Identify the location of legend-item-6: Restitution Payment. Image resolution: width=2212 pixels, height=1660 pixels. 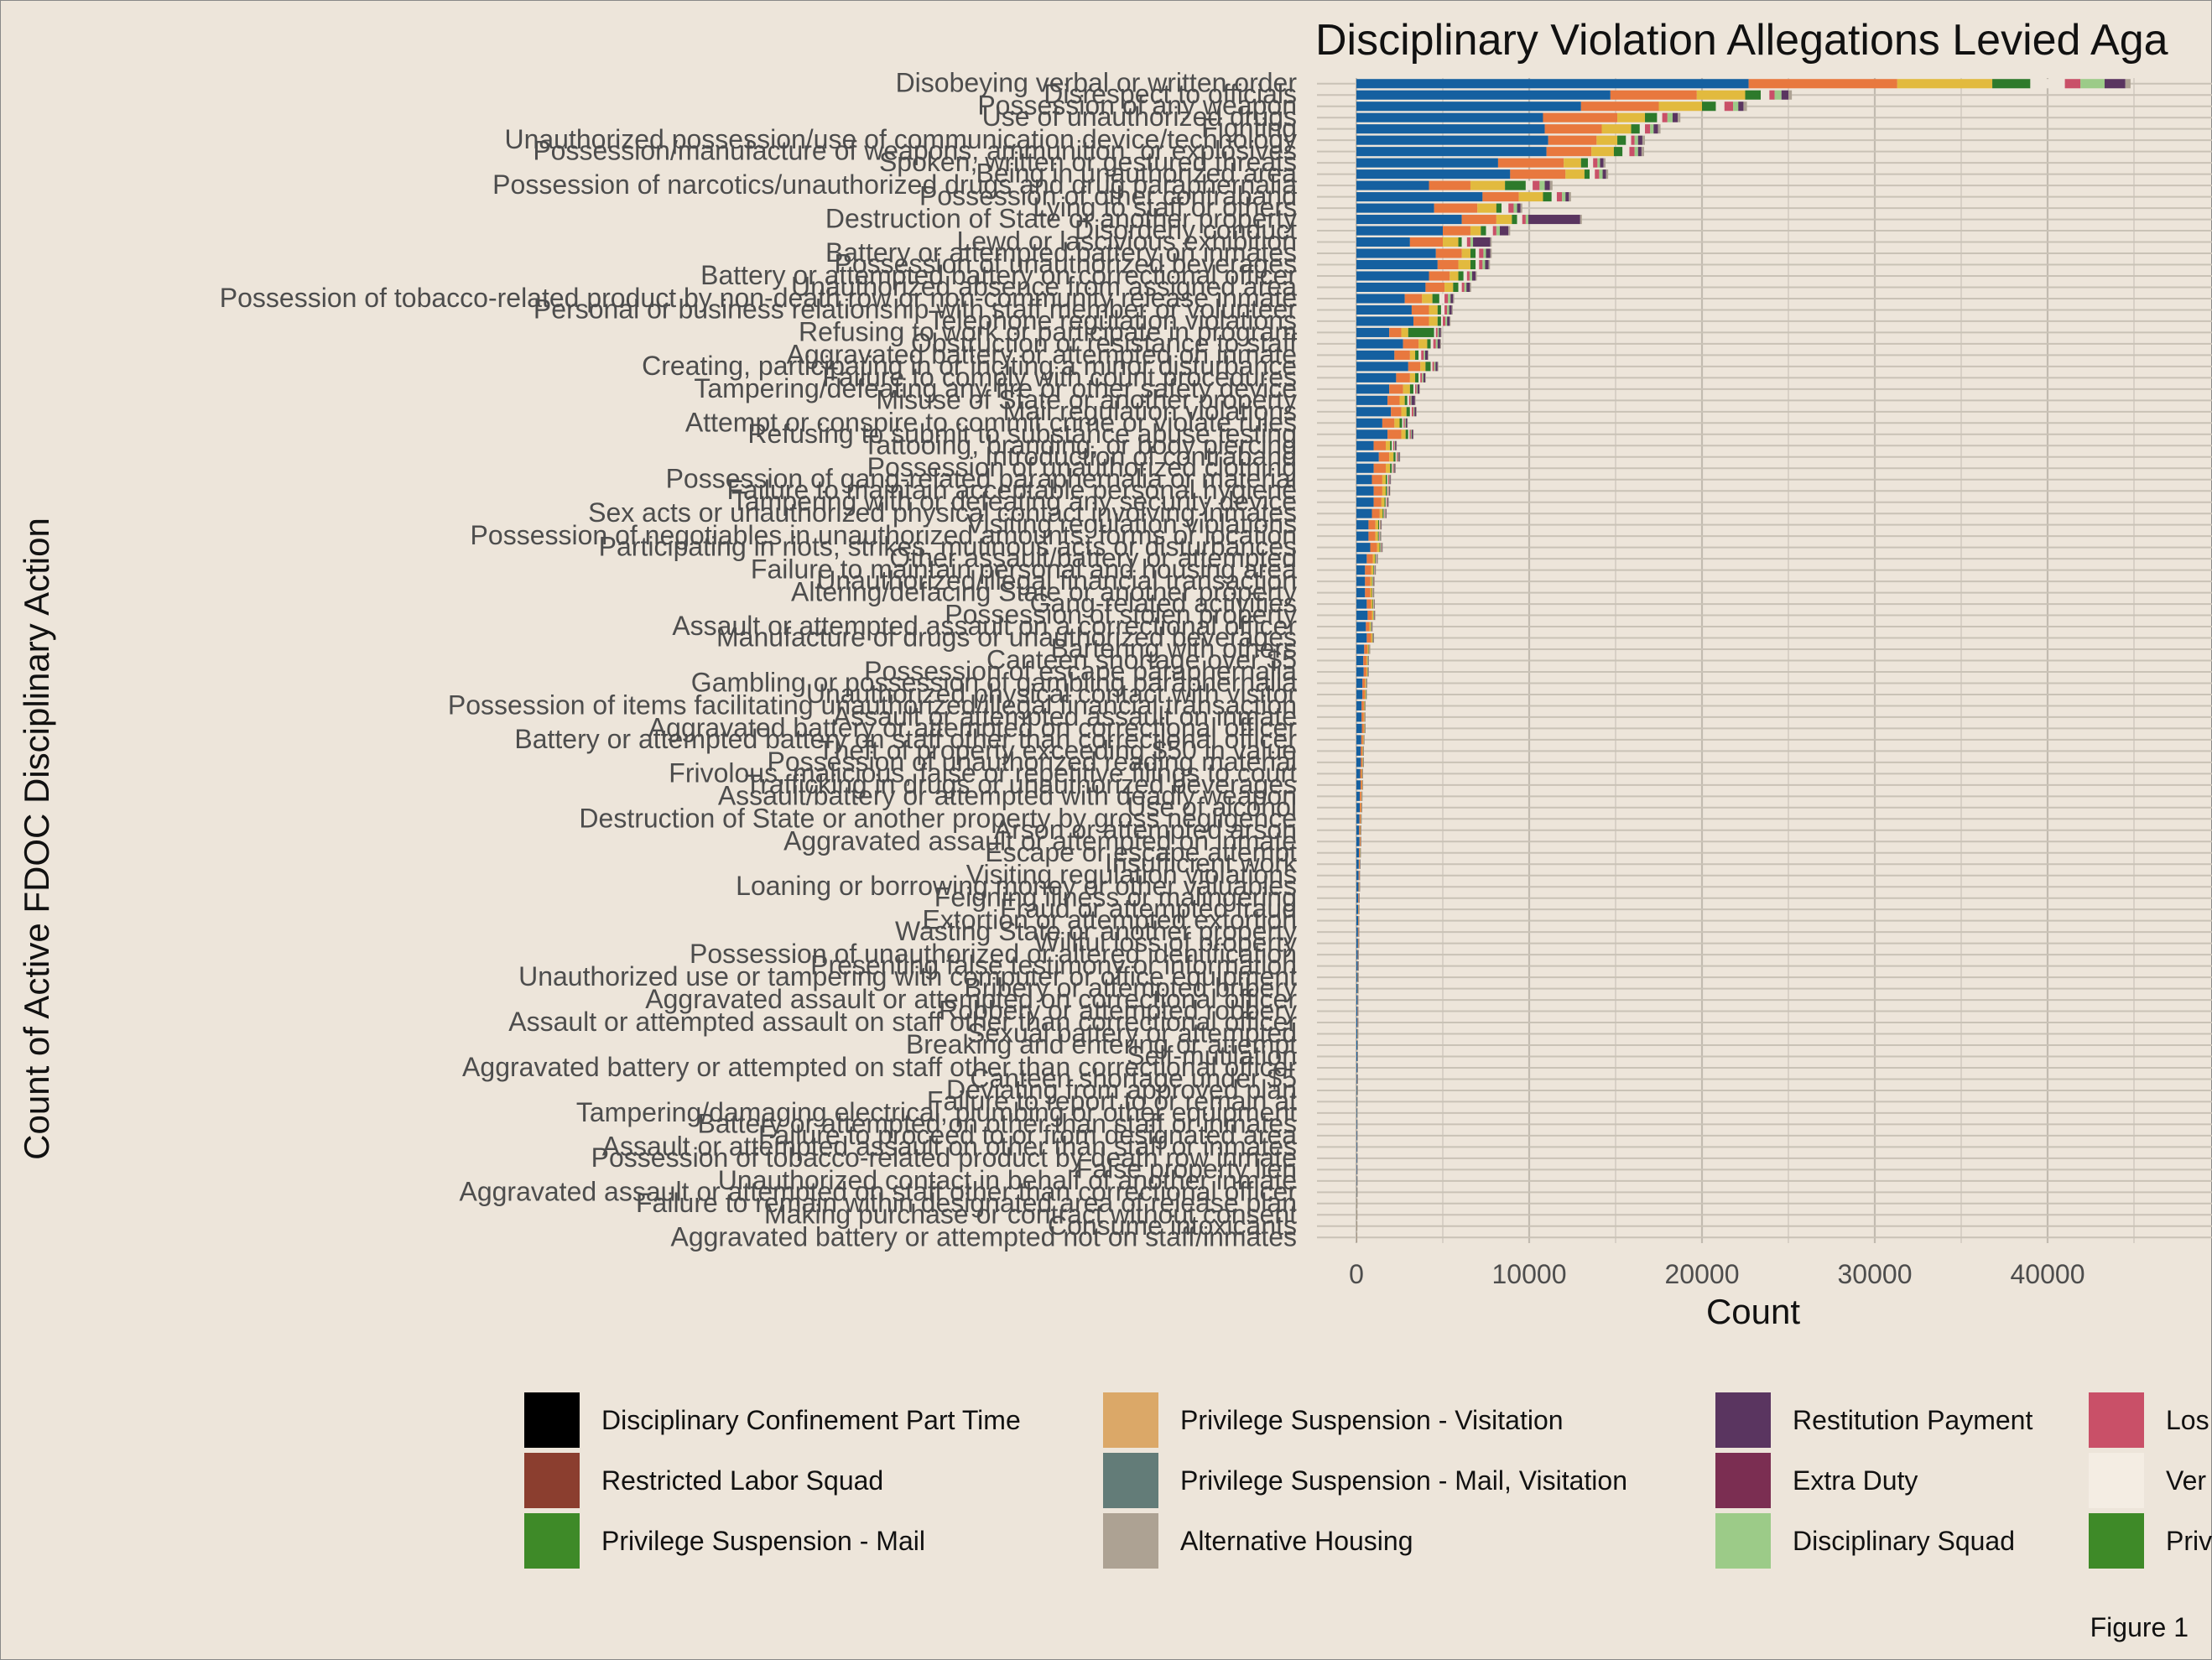
(1873, 1420).